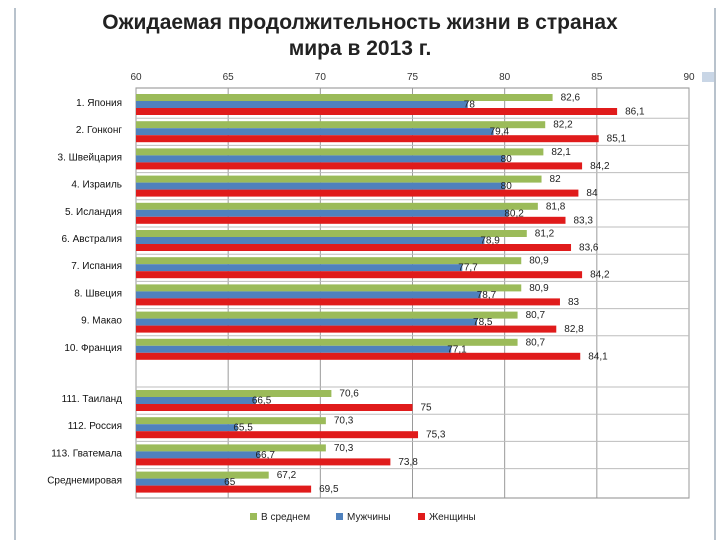 The image size is (720, 540). I want to click on data-label: 84,1, so click(598, 356).